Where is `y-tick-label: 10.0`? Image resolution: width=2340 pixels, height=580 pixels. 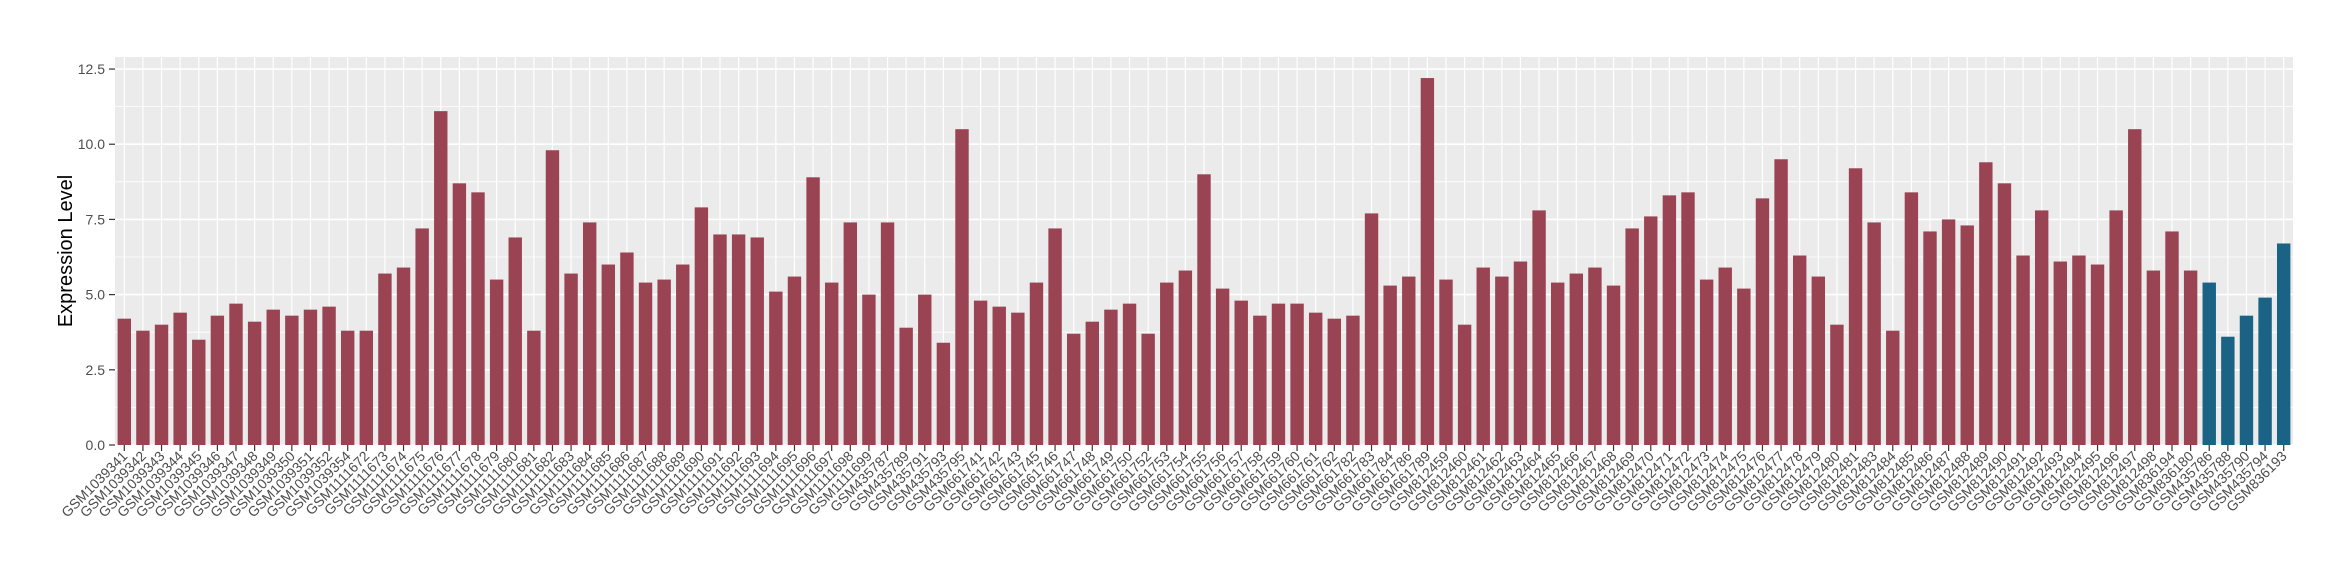 y-tick-label: 10.0 is located at coordinates (91, 144).